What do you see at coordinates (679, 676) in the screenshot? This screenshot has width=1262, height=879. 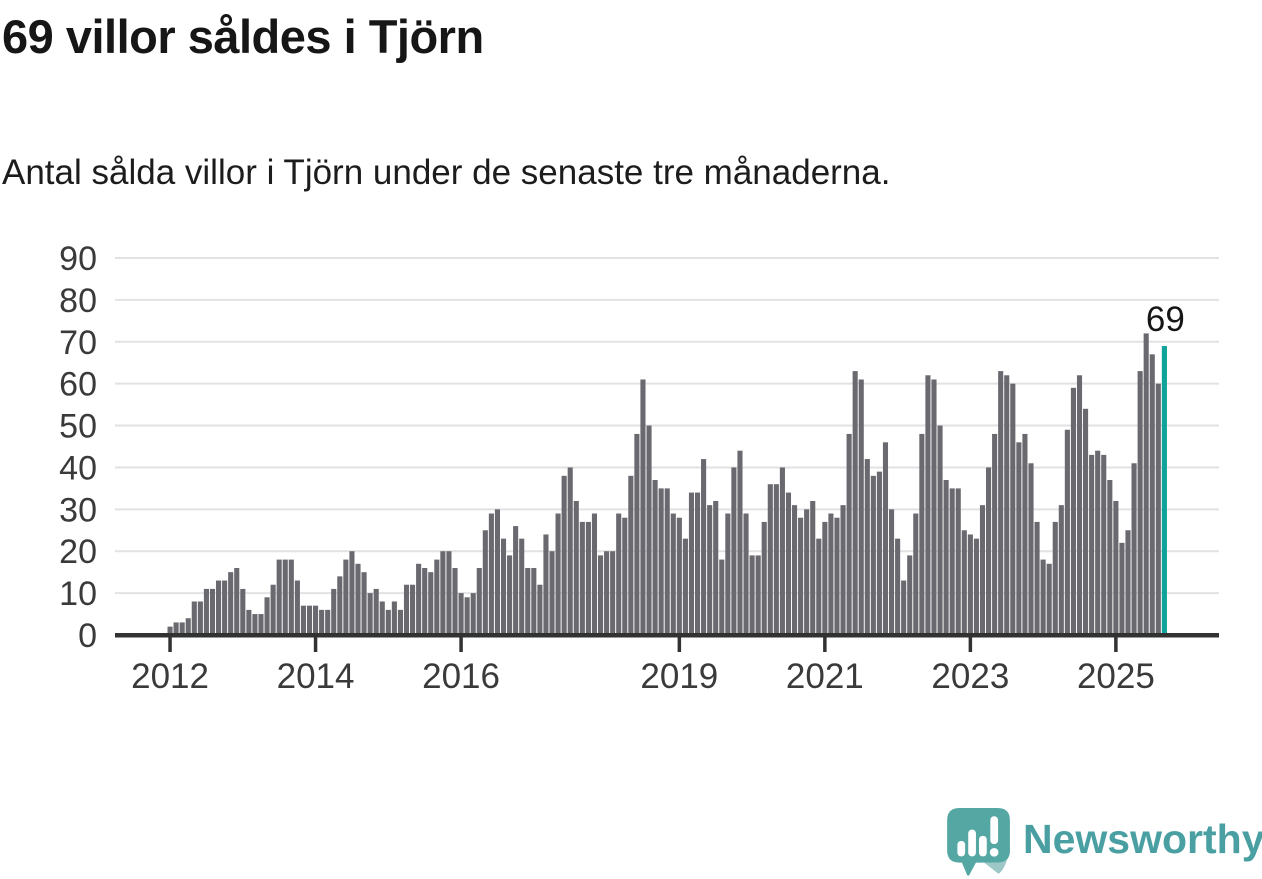 I see `x-tick-label: 2019` at bounding box center [679, 676].